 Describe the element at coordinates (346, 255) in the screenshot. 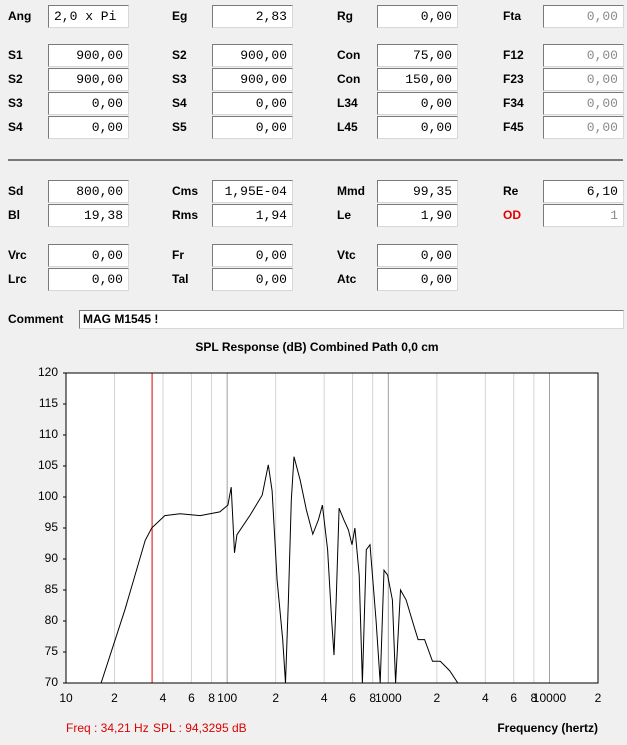

I see `field-label: Vtc` at that location.